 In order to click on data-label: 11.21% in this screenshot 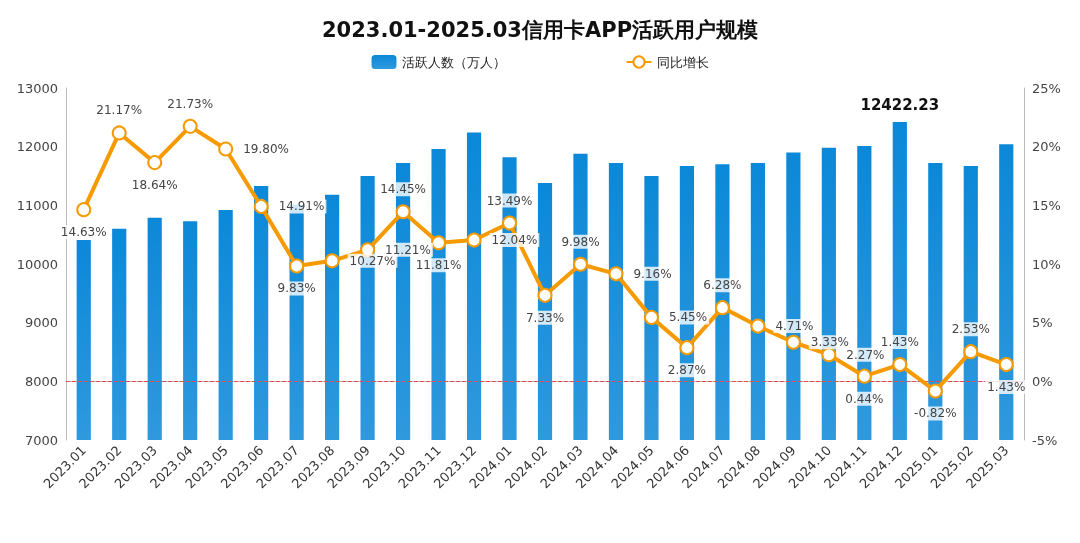, I will do `click(408, 249)`.